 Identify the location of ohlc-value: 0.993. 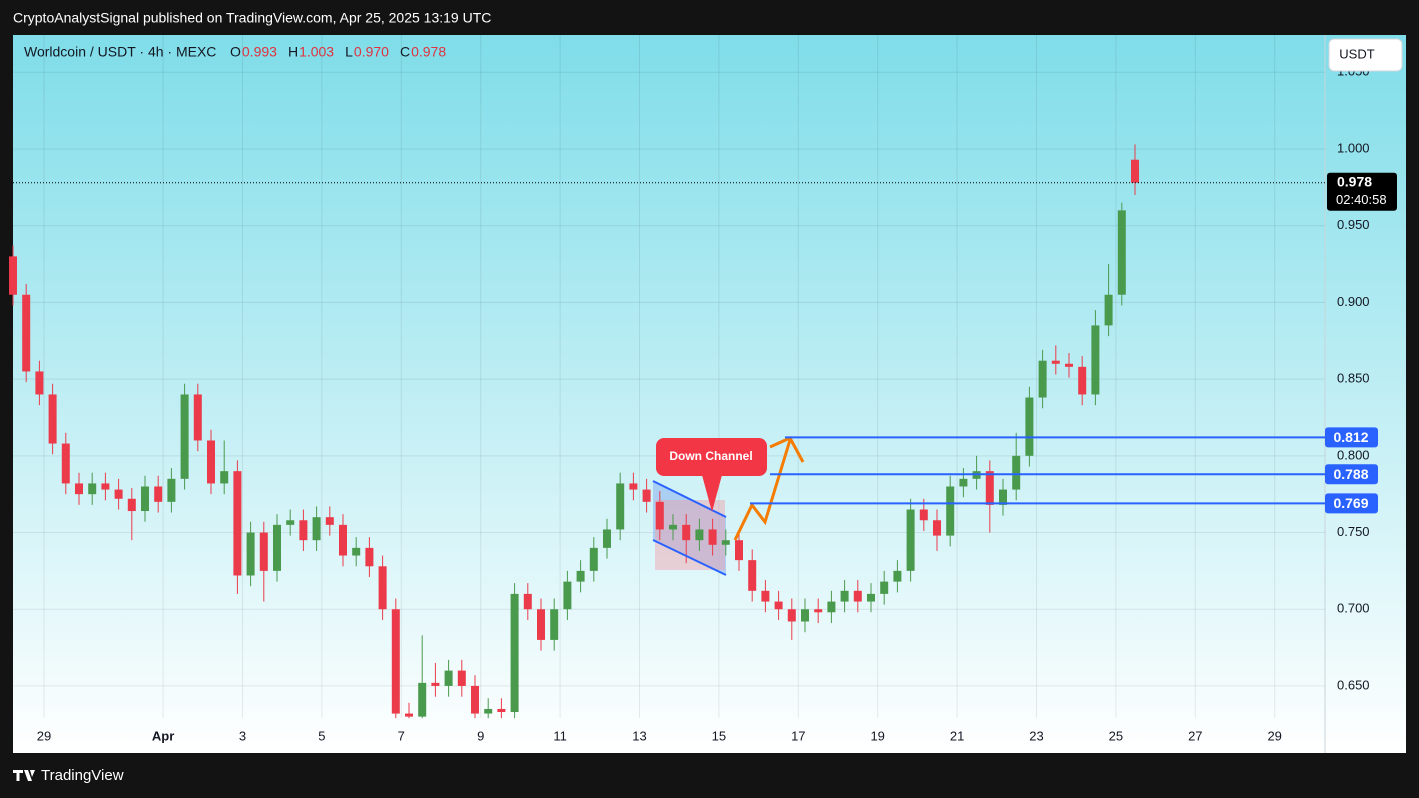
(259, 52).